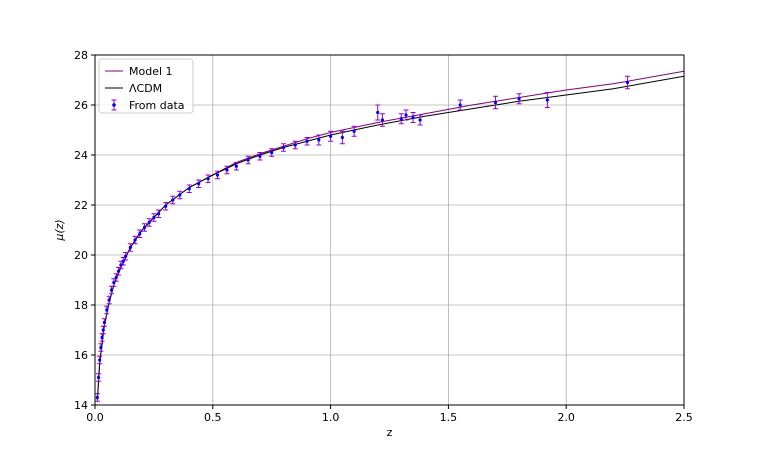 This screenshot has height=456, width=760. I want to click on x-tick-label: 0.5, so click(213, 417).